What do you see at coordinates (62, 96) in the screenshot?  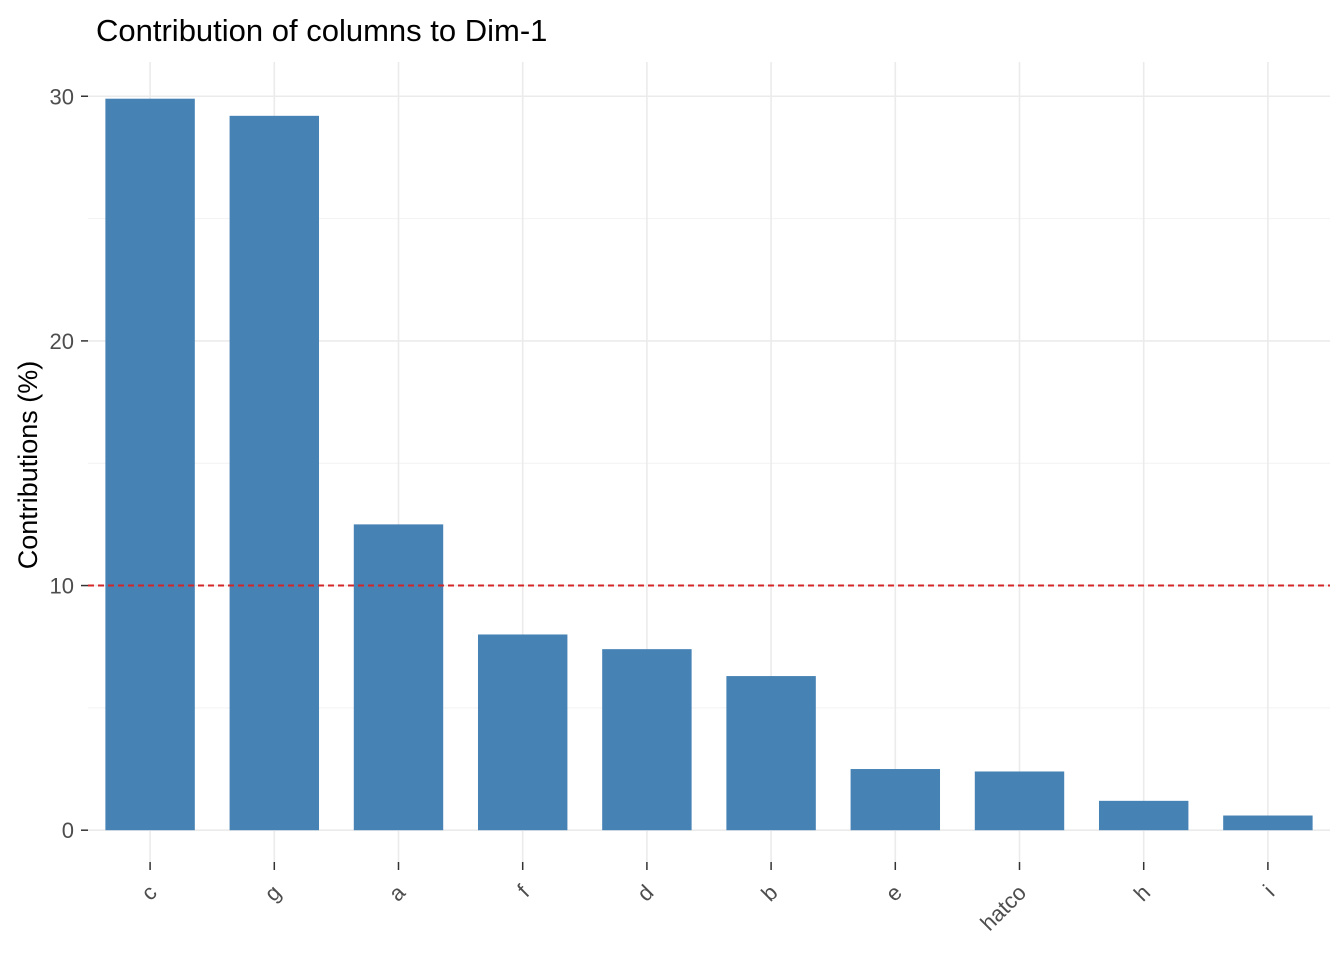 I see `y-tick-label: 30` at bounding box center [62, 96].